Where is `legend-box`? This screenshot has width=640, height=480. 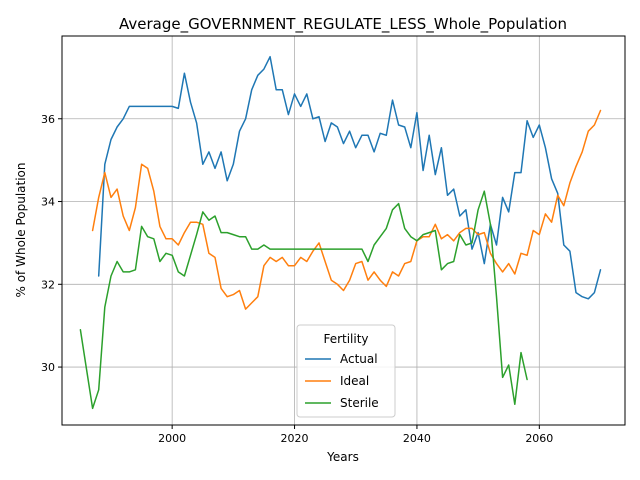
legend-box is located at coordinates (346, 371).